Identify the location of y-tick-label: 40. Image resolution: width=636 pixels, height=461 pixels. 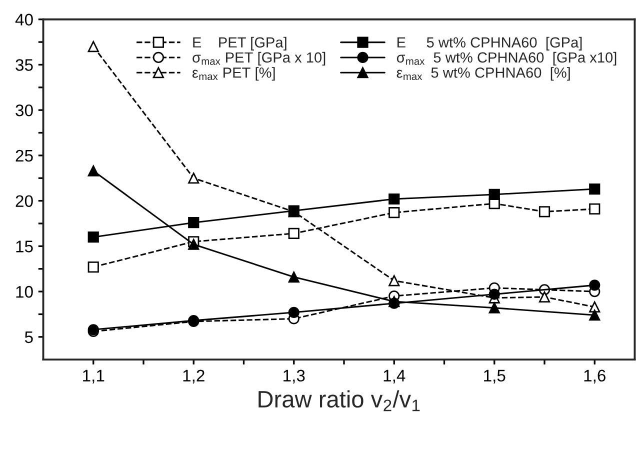
(24, 20).